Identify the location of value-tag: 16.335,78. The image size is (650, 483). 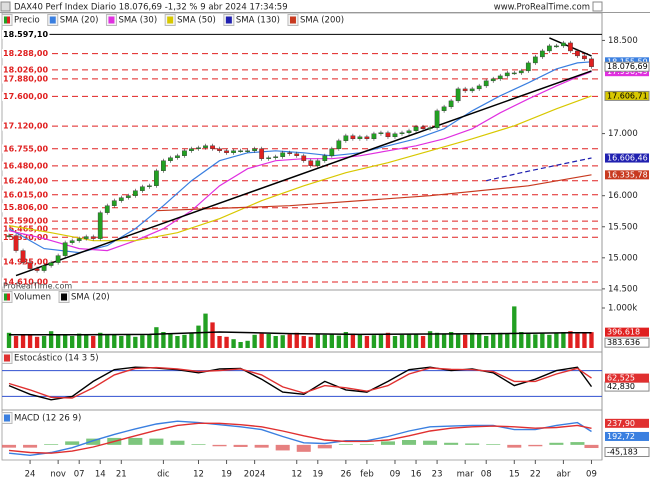
(627, 174).